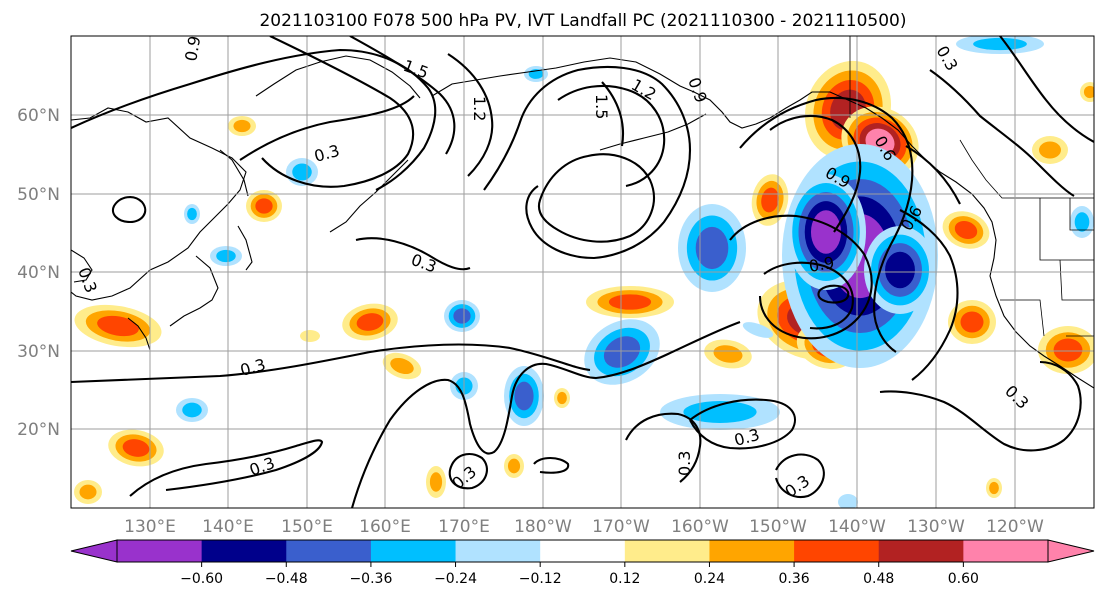  I want to click on colorbar-extend-under, so click(94, 551).